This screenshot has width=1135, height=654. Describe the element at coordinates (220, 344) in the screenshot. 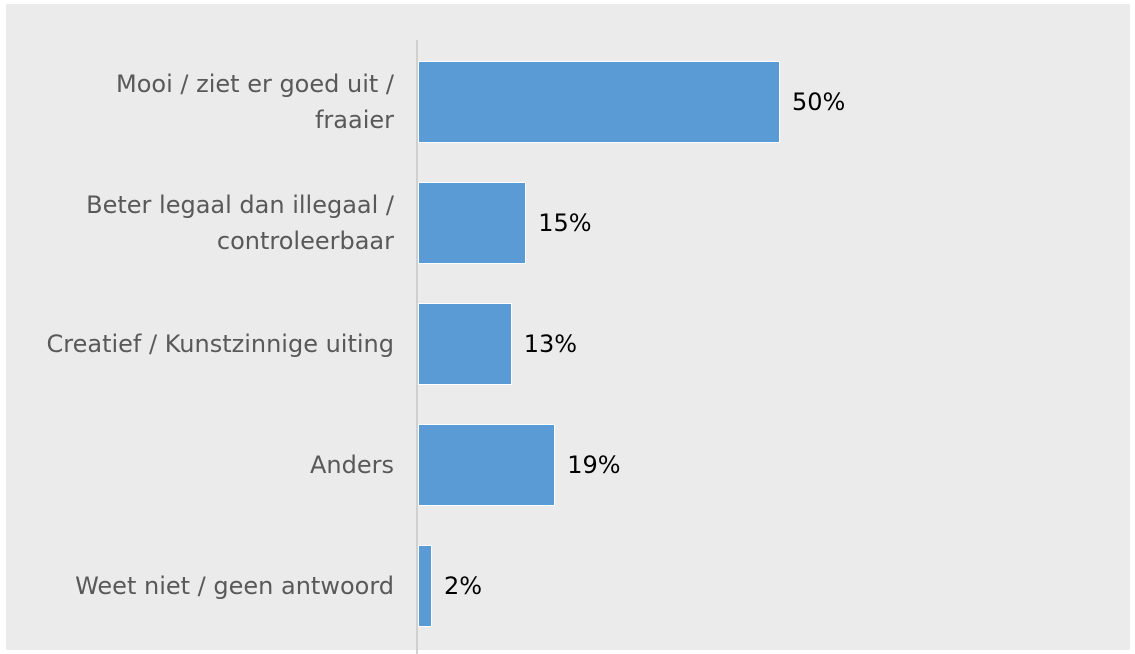

I see `category-label: Creatief / Kunstzinnige uiting` at that location.